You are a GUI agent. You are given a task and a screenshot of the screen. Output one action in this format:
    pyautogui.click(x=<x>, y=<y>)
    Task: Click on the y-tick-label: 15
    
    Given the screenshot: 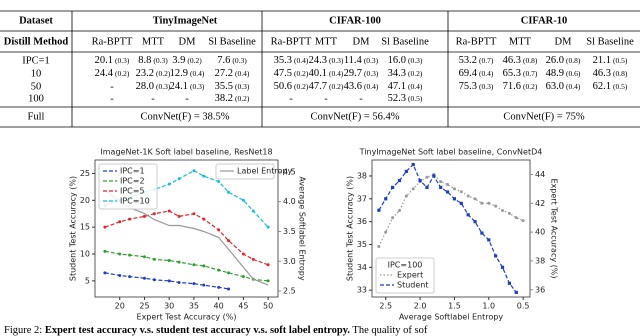 What is the action you would take?
    pyautogui.click(x=85, y=227)
    